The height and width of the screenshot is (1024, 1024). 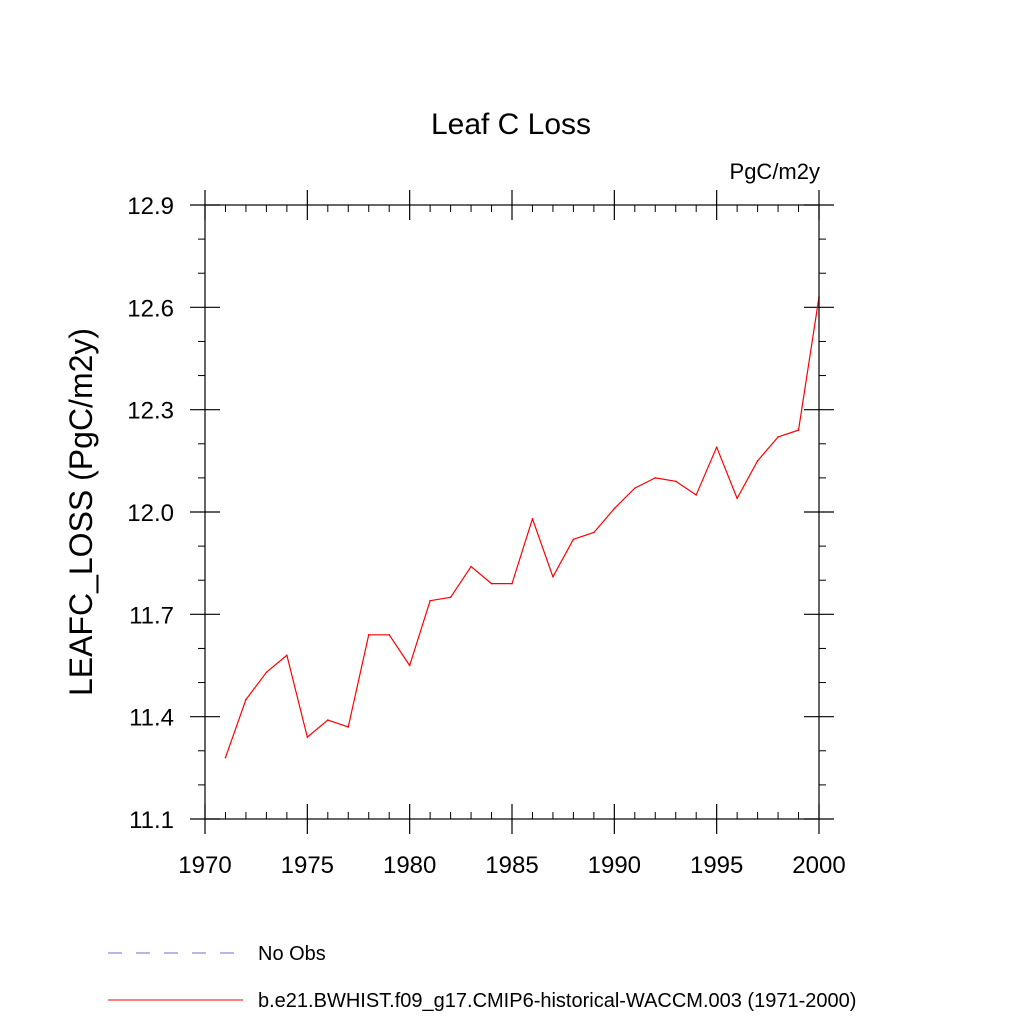 I want to click on y-tick-label: 12.3, so click(x=150, y=411).